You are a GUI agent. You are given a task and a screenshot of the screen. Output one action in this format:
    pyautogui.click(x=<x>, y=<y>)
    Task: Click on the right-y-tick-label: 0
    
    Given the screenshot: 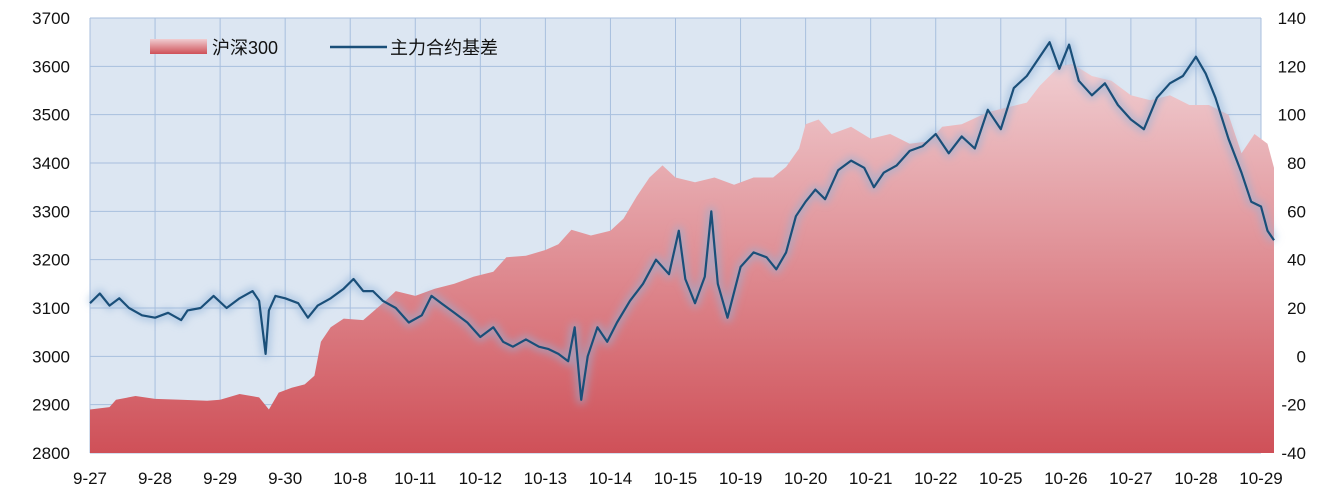 What is the action you would take?
    pyautogui.click(x=1301, y=356)
    